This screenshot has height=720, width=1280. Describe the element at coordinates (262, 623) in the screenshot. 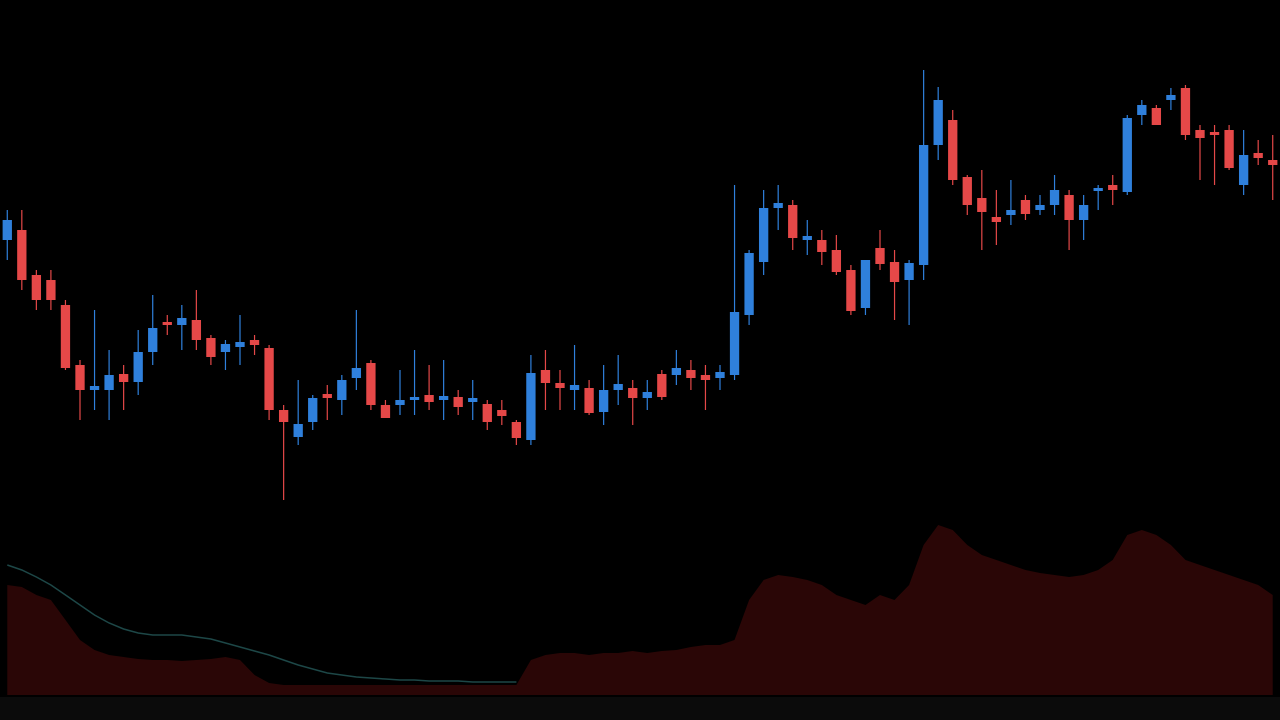

I see `volume-ma-line` at that location.